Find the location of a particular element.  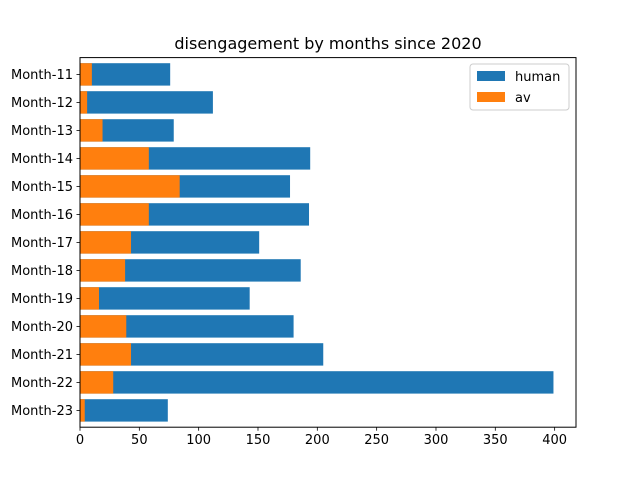

legend: human av is located at coordinates (519, 87).